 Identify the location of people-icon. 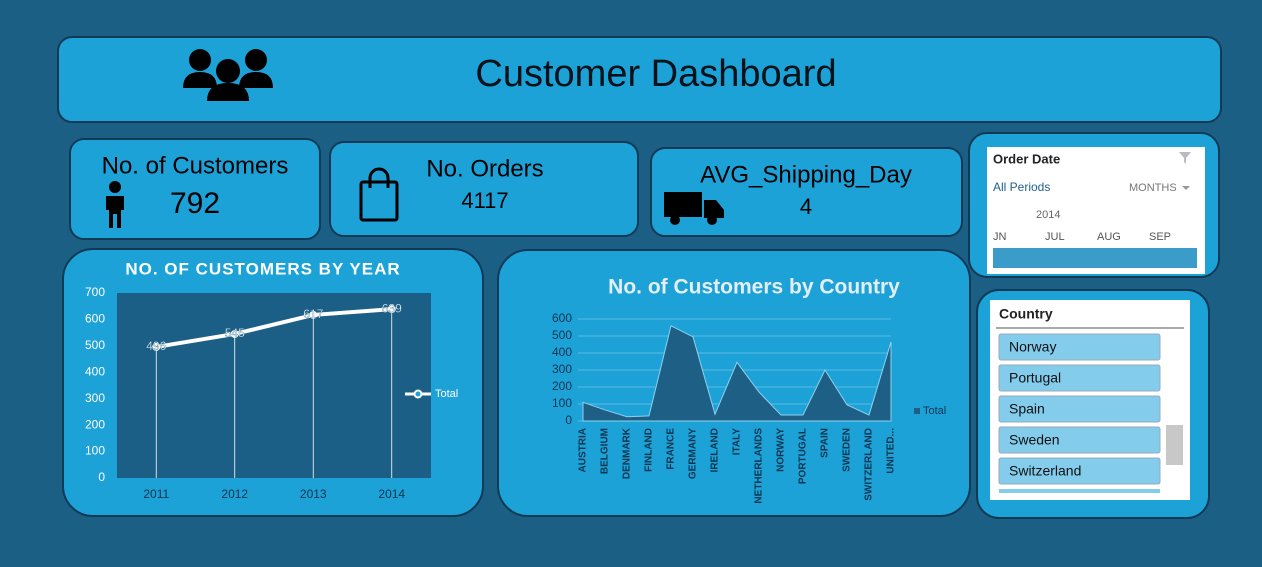
(228, 75).